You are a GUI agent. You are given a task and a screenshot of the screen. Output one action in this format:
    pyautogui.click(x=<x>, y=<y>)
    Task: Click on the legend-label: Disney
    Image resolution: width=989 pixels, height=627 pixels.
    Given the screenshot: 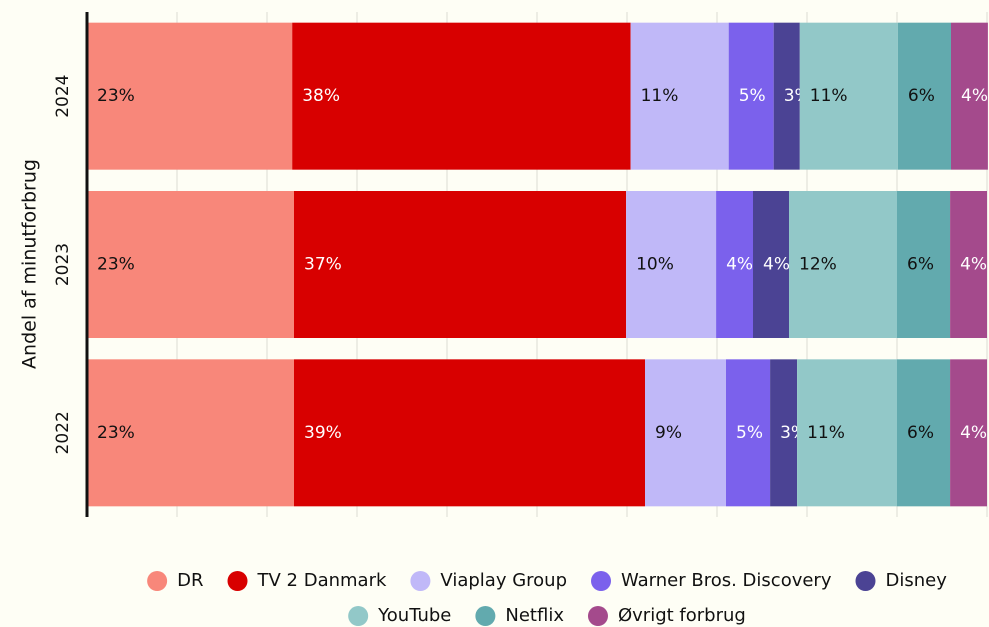 What is the action you would take?
    pyautogui.click(x=916, y=580)
    